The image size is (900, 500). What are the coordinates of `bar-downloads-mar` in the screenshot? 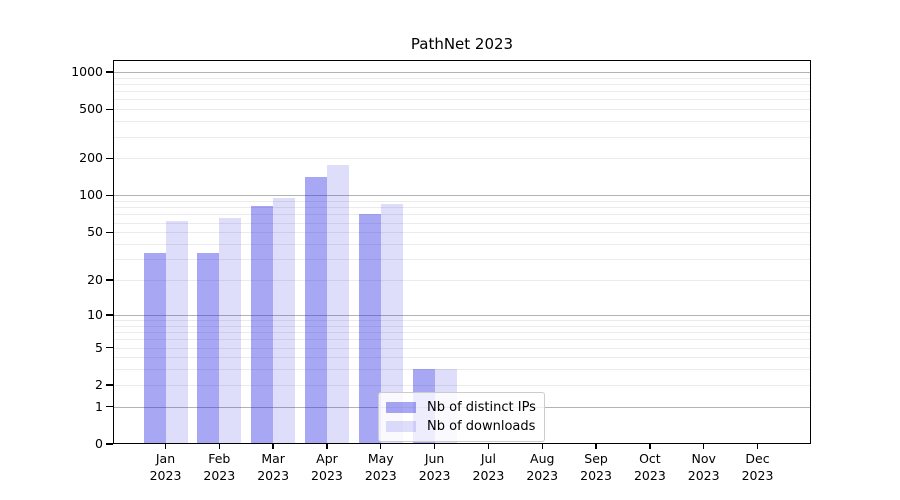 It's located at (284, 321).